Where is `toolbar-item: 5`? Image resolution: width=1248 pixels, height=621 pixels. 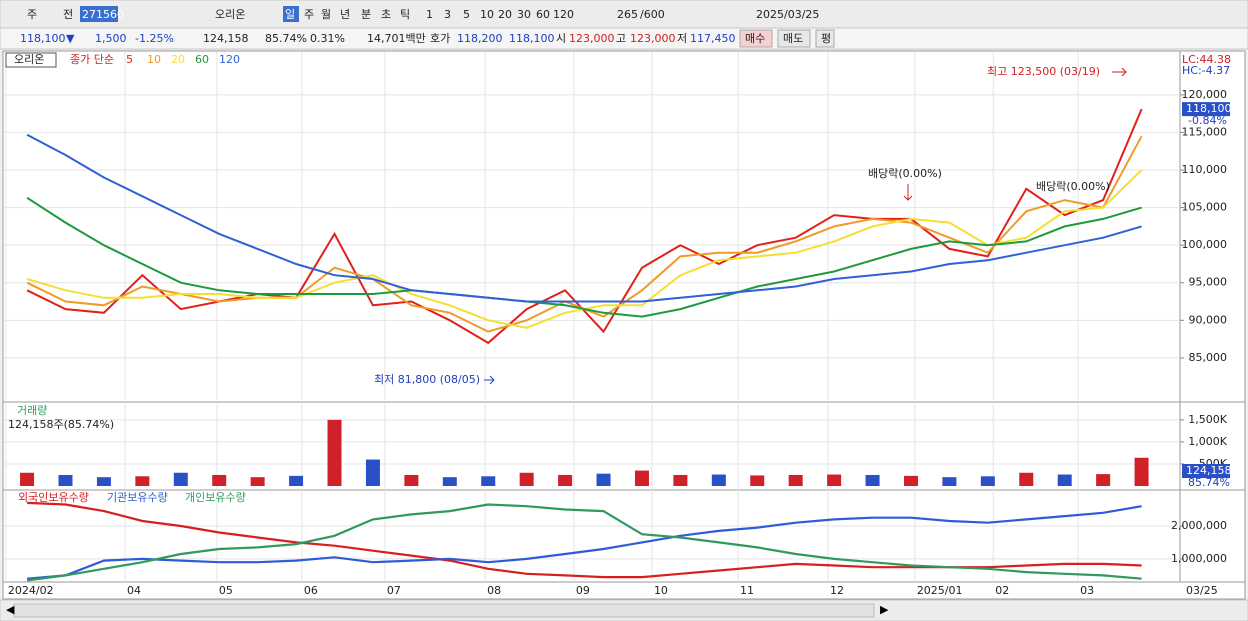 toolbar-item: 5 is located at coordinates (466, 14).